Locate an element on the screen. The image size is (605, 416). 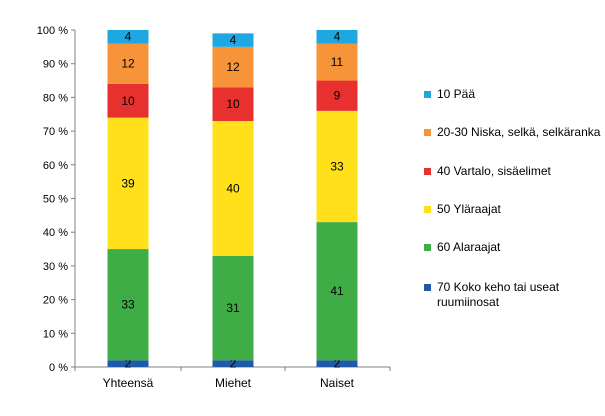
data-label: 31 is located at coordinates (233, 308).